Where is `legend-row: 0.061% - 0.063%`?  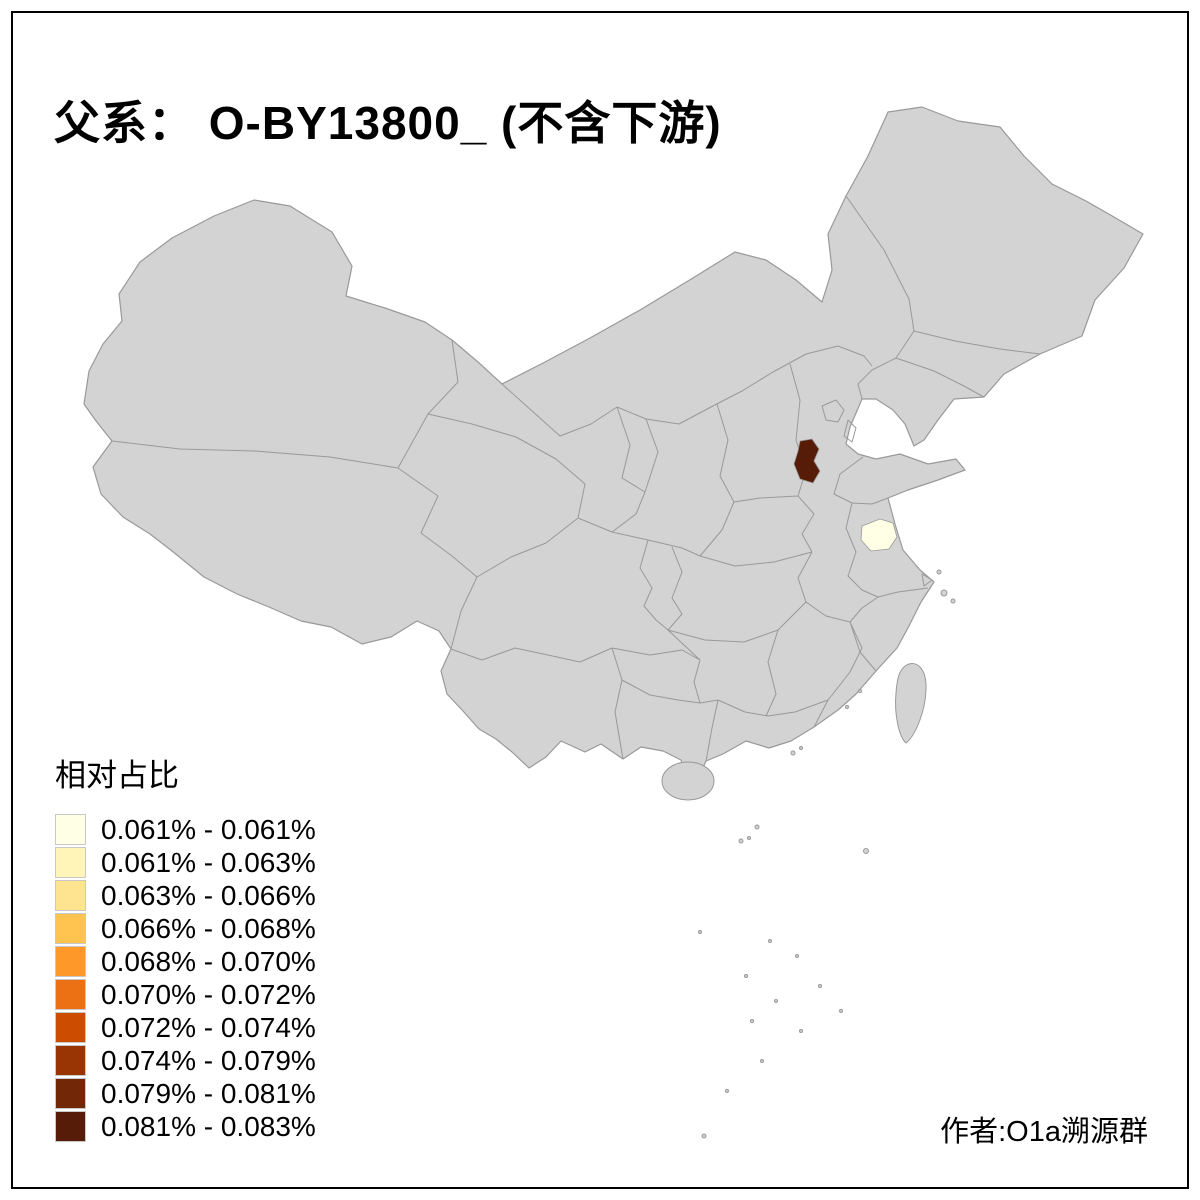
legend-row: 0.061% - 0.063% is located at coordinates (185, 862).